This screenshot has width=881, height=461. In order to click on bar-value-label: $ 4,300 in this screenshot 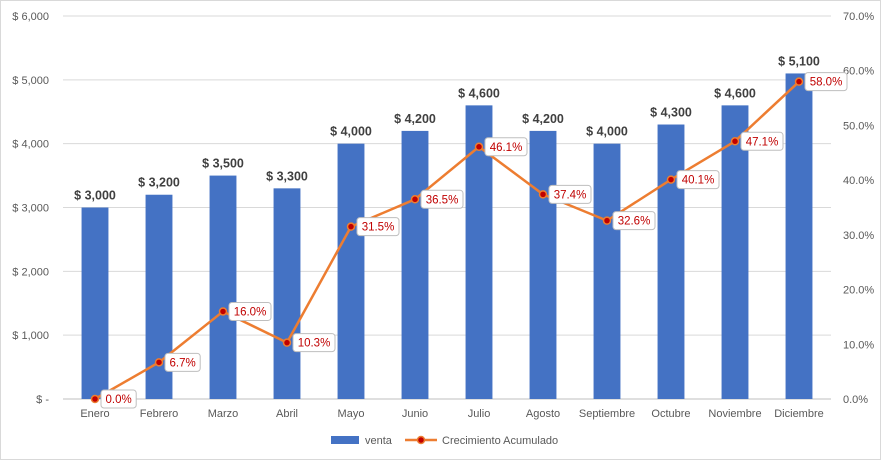, I will do `click(671, 113)`.